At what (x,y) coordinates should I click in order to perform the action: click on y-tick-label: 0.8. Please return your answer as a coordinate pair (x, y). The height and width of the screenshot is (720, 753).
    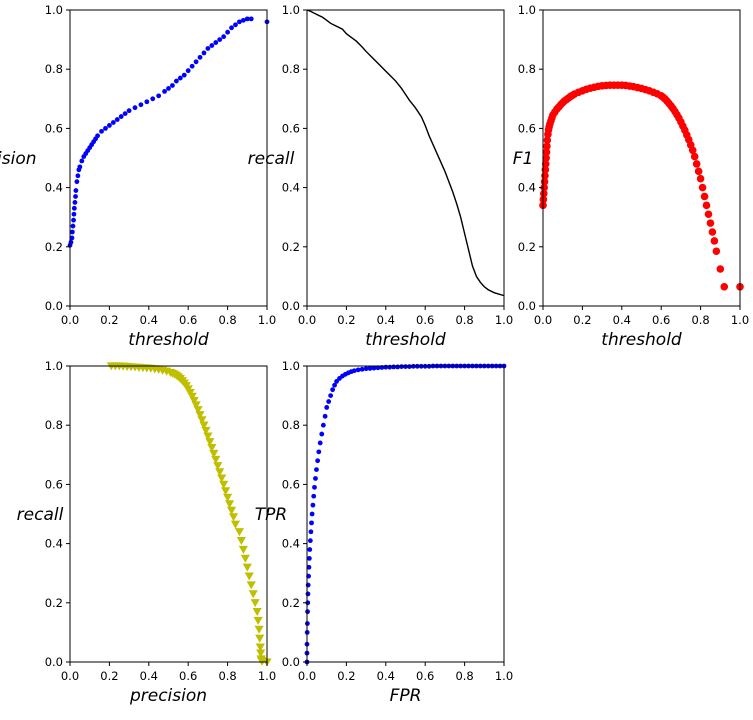
    Looking at the image, I should click on (291, 69).